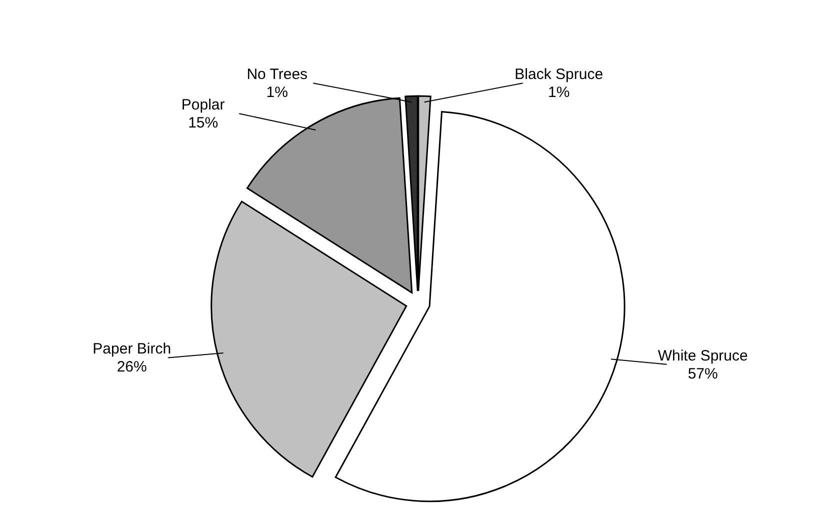  I want to click on slice-label: No Trees, so click(277, 75).